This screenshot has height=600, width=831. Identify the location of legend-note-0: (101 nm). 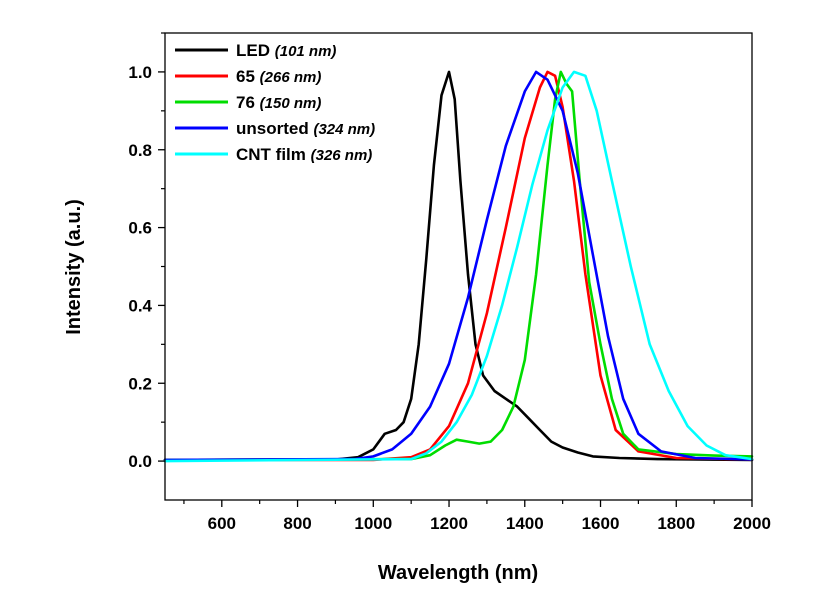
(306, 51).